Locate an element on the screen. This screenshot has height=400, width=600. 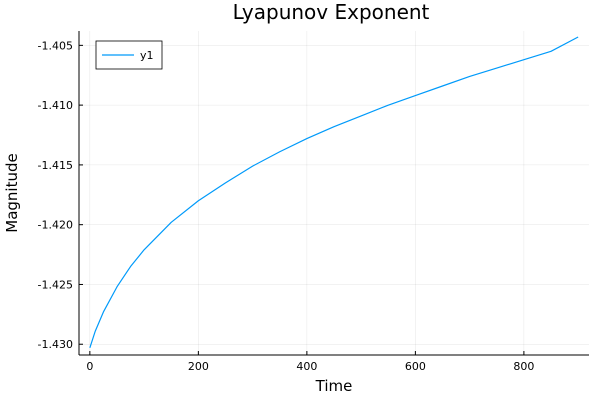
x-tick-label: 600 is located at coordinates (415, 366).